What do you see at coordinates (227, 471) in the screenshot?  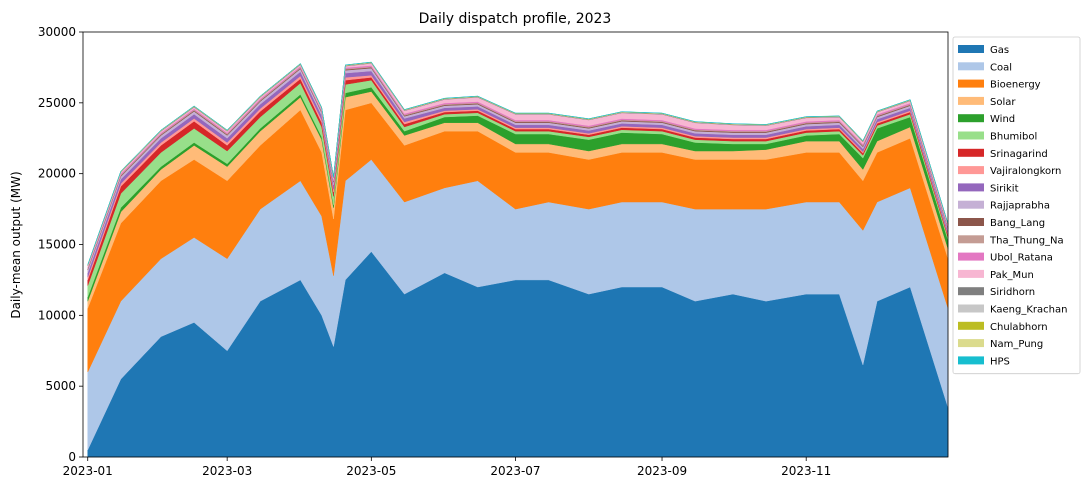 I see `x-tick-label: 2023-03` at bounding box center [227, 471].